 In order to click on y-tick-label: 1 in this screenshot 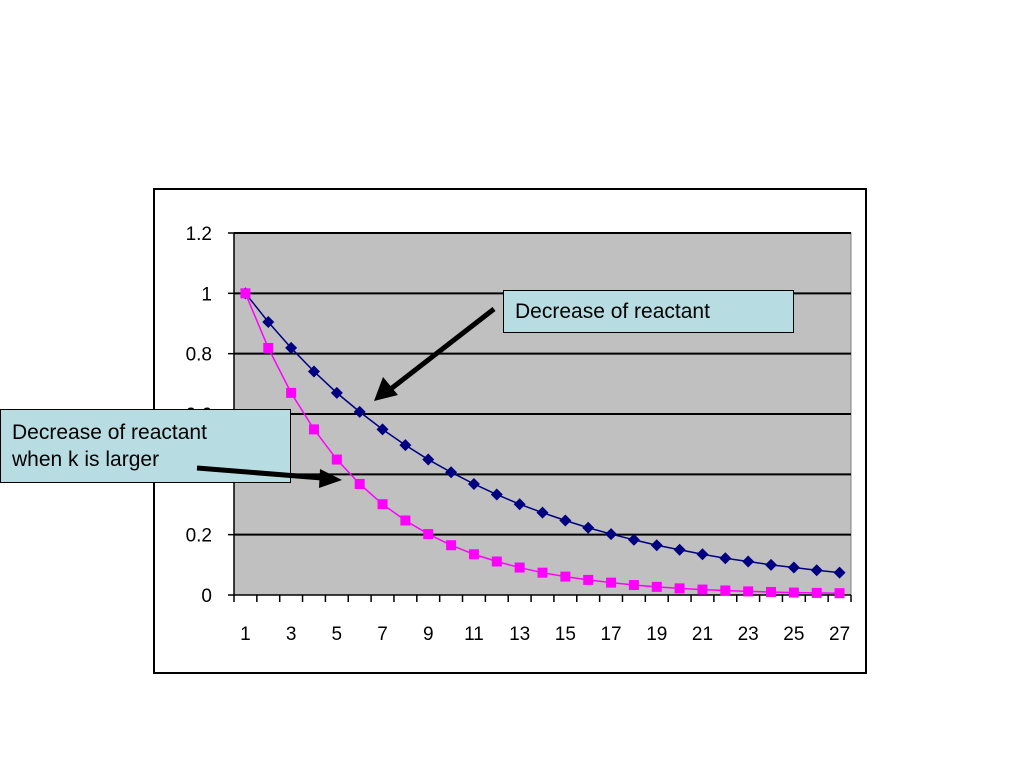, I will do `click(206, 294)`.